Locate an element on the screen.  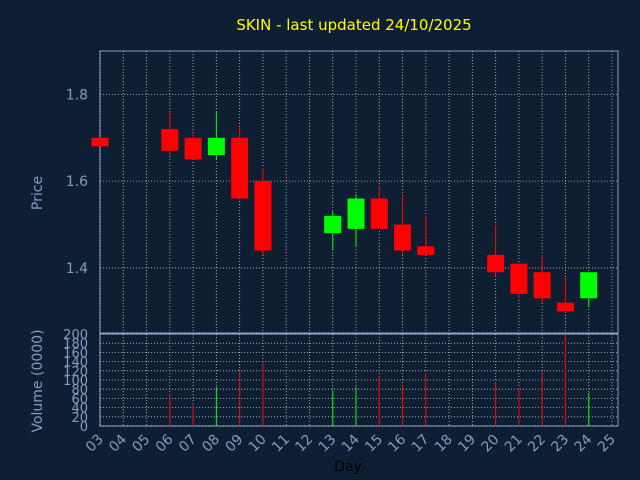
volume-axis-label: Volume (0000) is located at coordinates (38, 380).